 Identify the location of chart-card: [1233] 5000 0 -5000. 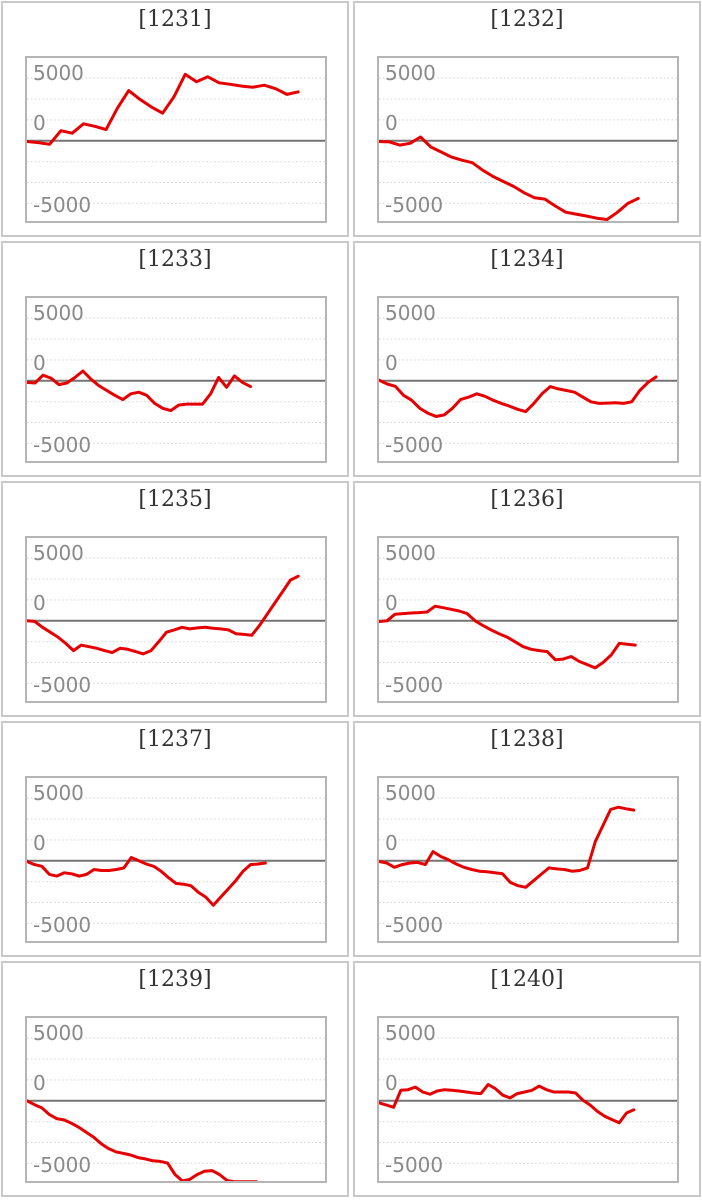
(175, 359).